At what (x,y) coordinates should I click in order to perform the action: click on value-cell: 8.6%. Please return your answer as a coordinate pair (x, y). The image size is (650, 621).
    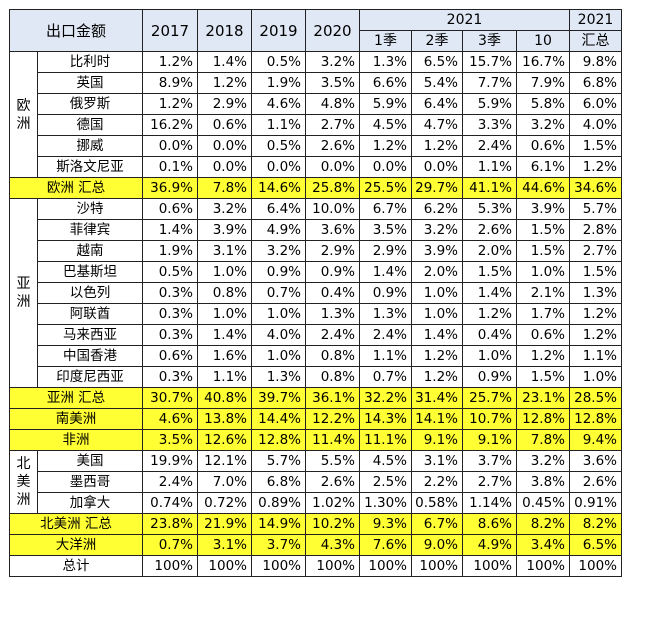
    Looking at the image, I should click on (489, 524).